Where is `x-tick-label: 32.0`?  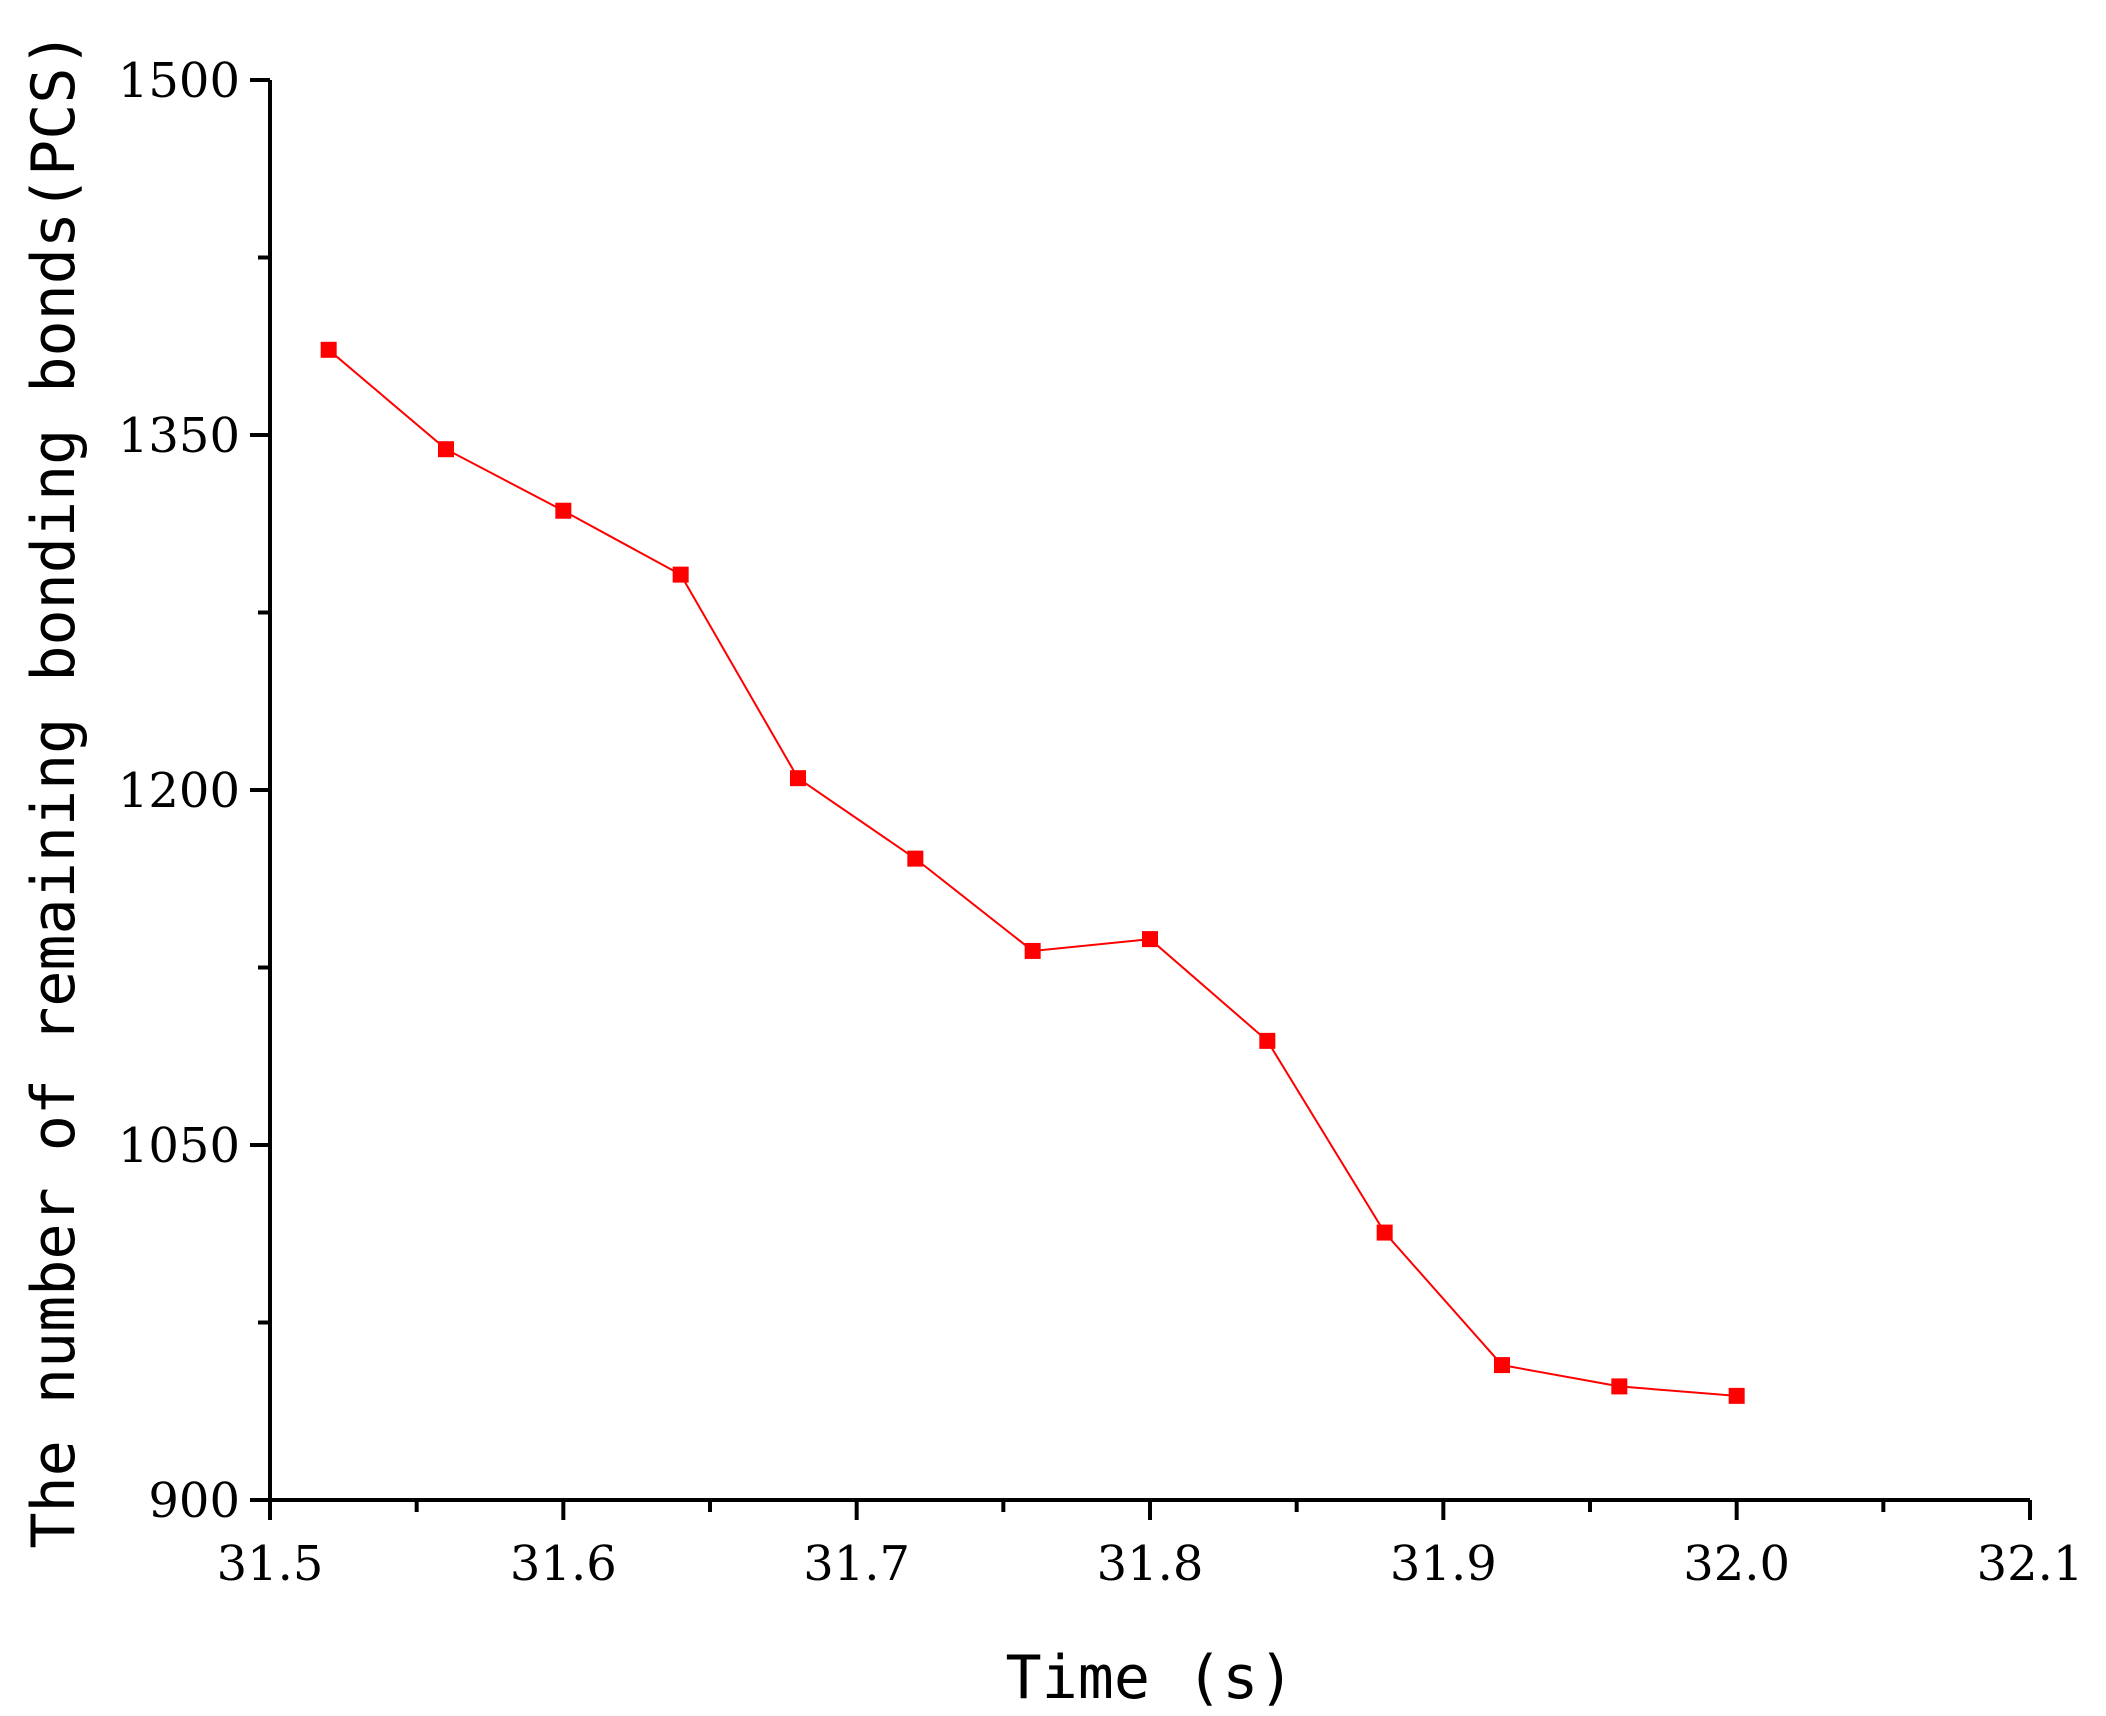 x-tick-label: 32.0 is located at coordinates (1736, 1564).